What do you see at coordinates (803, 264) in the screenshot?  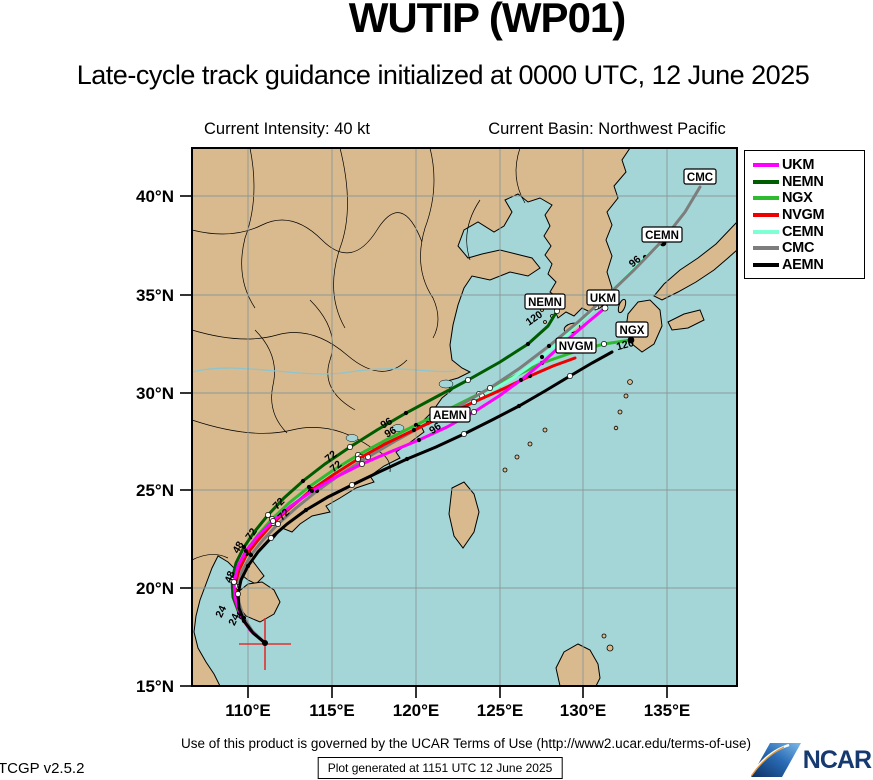 I see `legend-label-aemn: AEMN` at bounding box center [803, 264].